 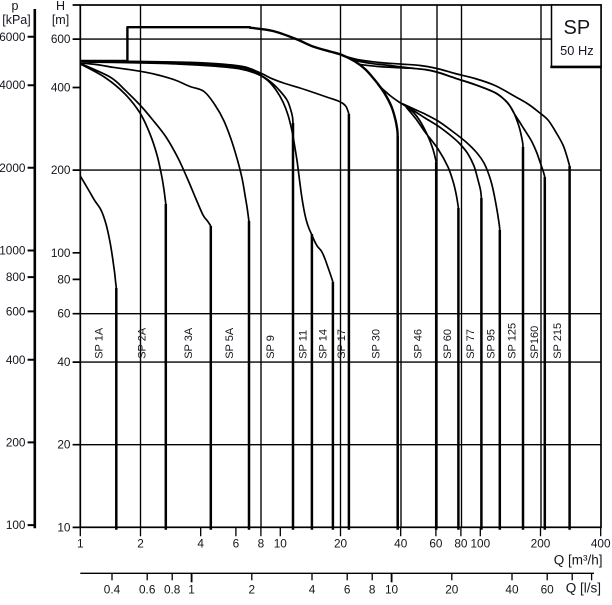 I want to click on svg-text: 50 Hz, so click(x=576, y=50).